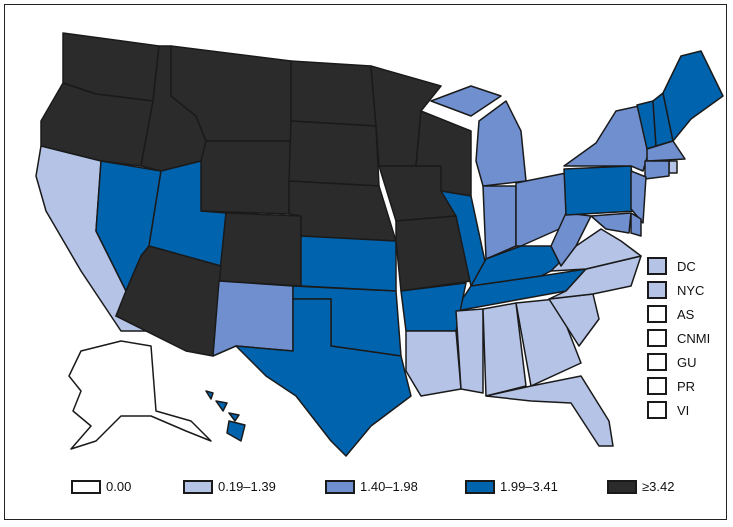 The image size is (733, 527). I want to click on state-oh, so click(541, 209).